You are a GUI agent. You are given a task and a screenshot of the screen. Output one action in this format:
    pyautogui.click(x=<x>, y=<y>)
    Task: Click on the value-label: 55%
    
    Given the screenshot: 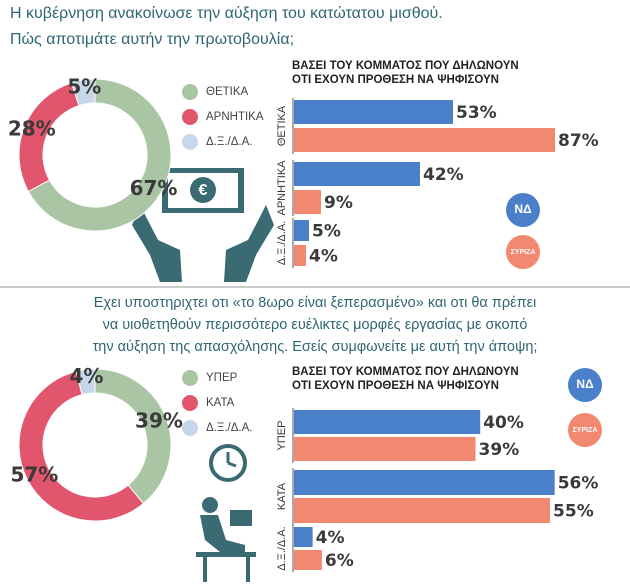 What is the action you would take?
    pyautogui.click(x=573, y=512)
    